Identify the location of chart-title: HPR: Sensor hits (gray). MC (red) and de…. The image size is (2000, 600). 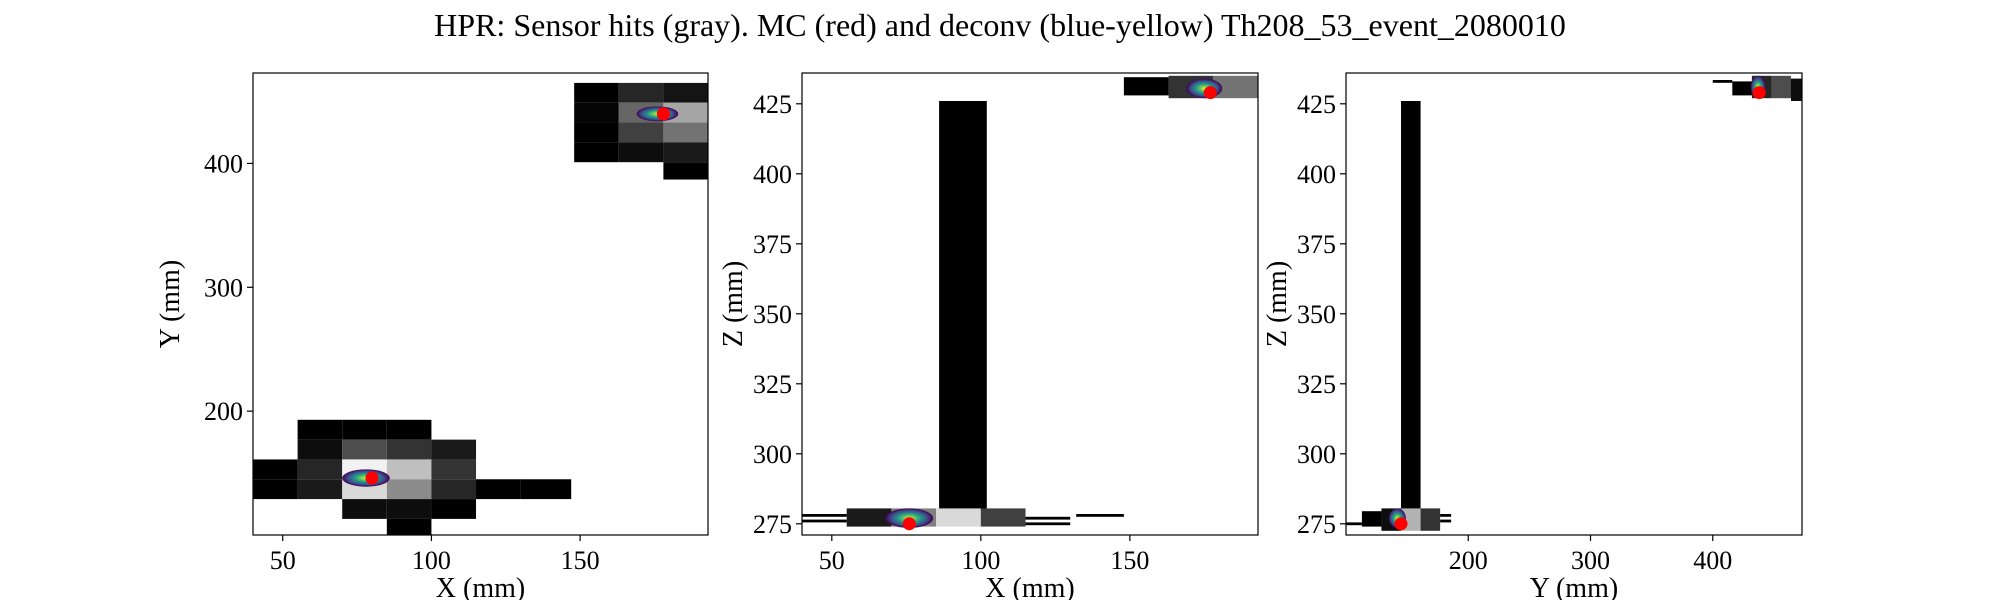
(1000, 25).